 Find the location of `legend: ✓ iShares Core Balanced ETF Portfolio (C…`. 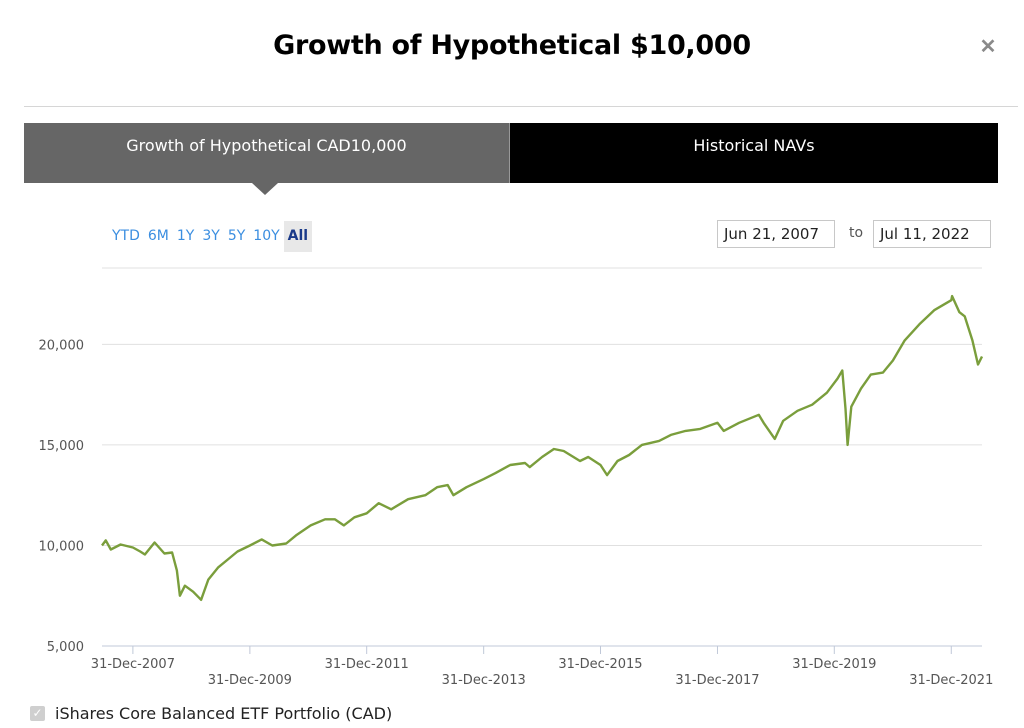

legend: ✓ iShares Core Balanced ETF Portfolio (C… is located at coordinates (211, 713).